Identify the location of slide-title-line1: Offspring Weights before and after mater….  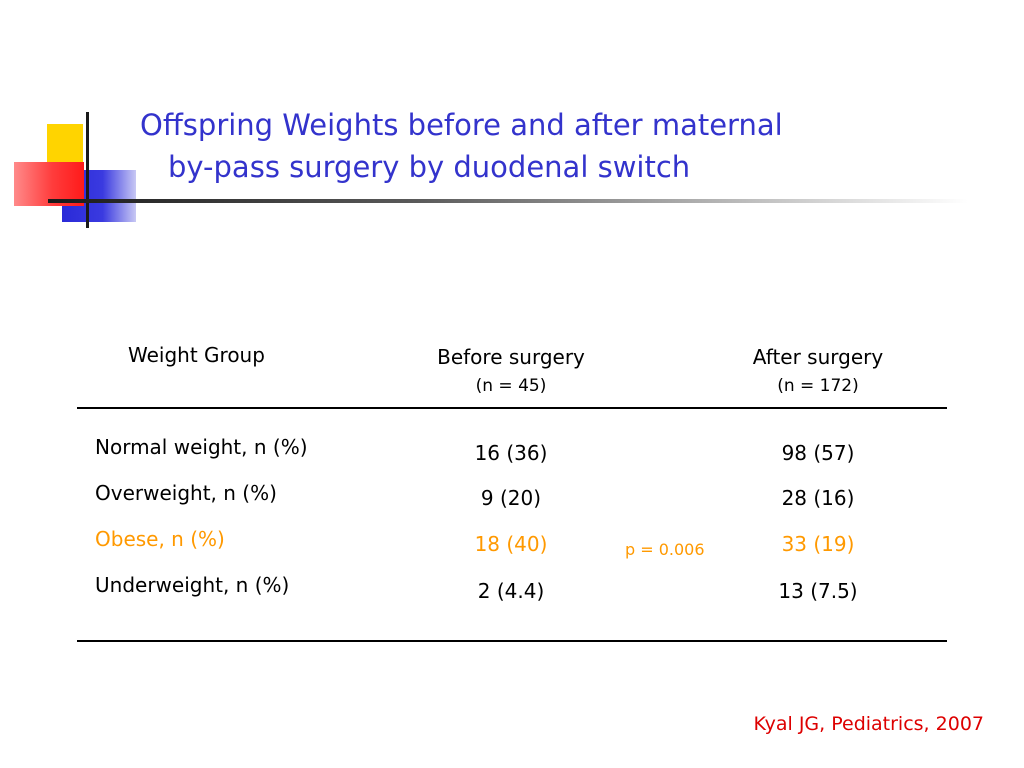
(461, 125).